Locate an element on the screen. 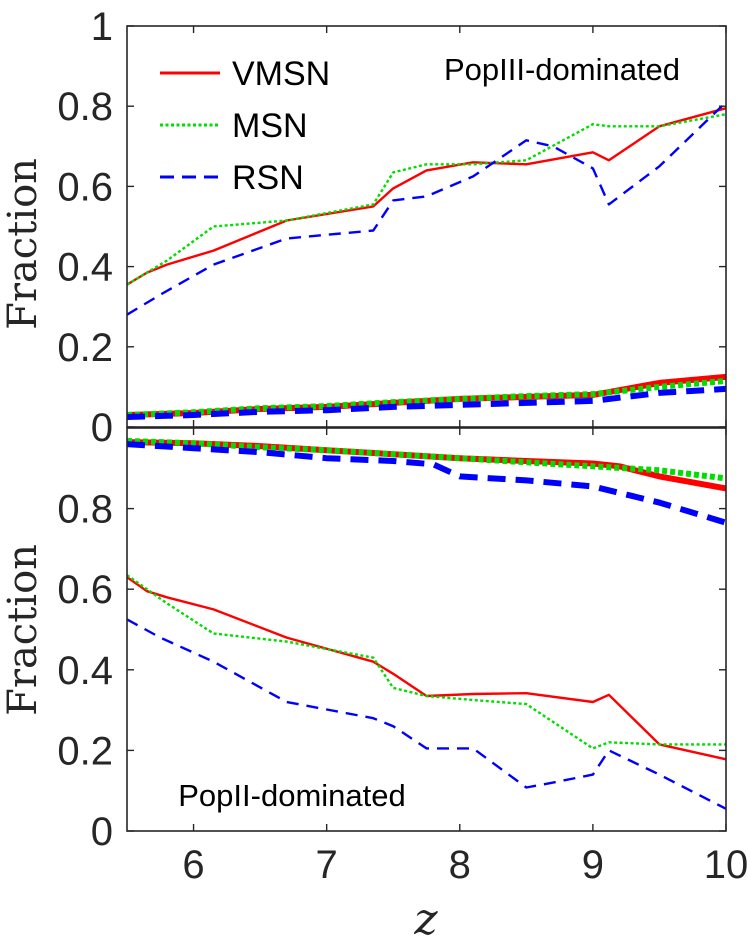 The height and width of the screenshot is (949, 747). x-tick-label: 10 is located at coordinates (725, 865).